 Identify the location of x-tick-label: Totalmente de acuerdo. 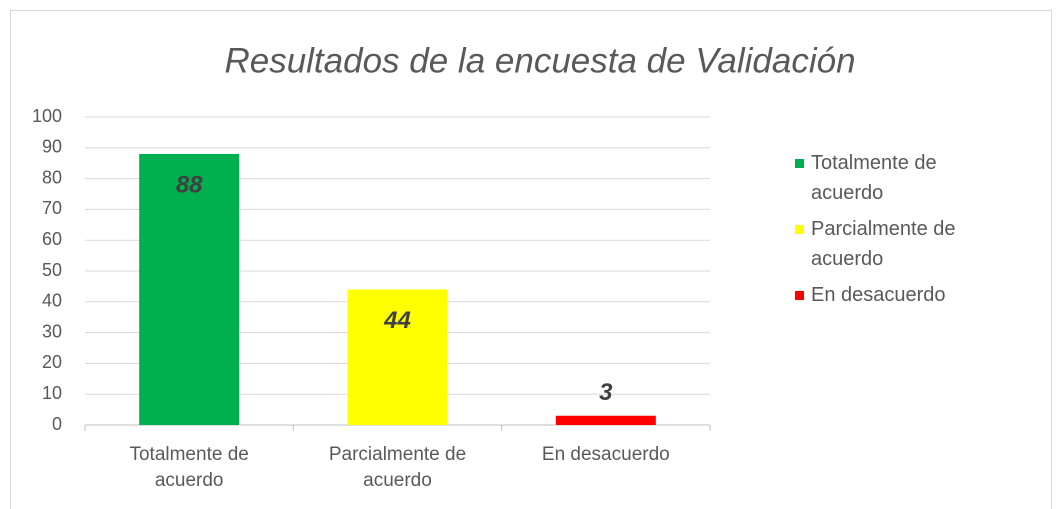
(189, 467).